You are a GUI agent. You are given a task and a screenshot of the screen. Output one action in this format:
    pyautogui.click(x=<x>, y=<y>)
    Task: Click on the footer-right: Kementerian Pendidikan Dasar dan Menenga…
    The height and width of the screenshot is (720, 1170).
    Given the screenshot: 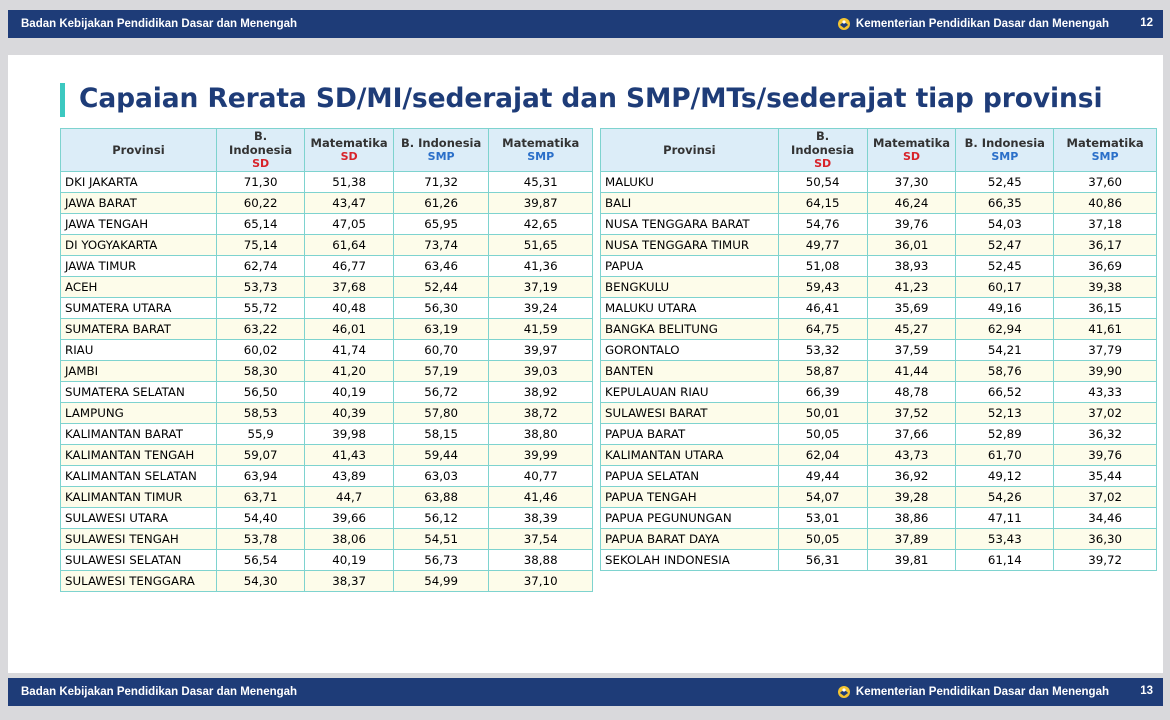 What is the action you would take?
    pyautogui.click(x=973, y=692)
    